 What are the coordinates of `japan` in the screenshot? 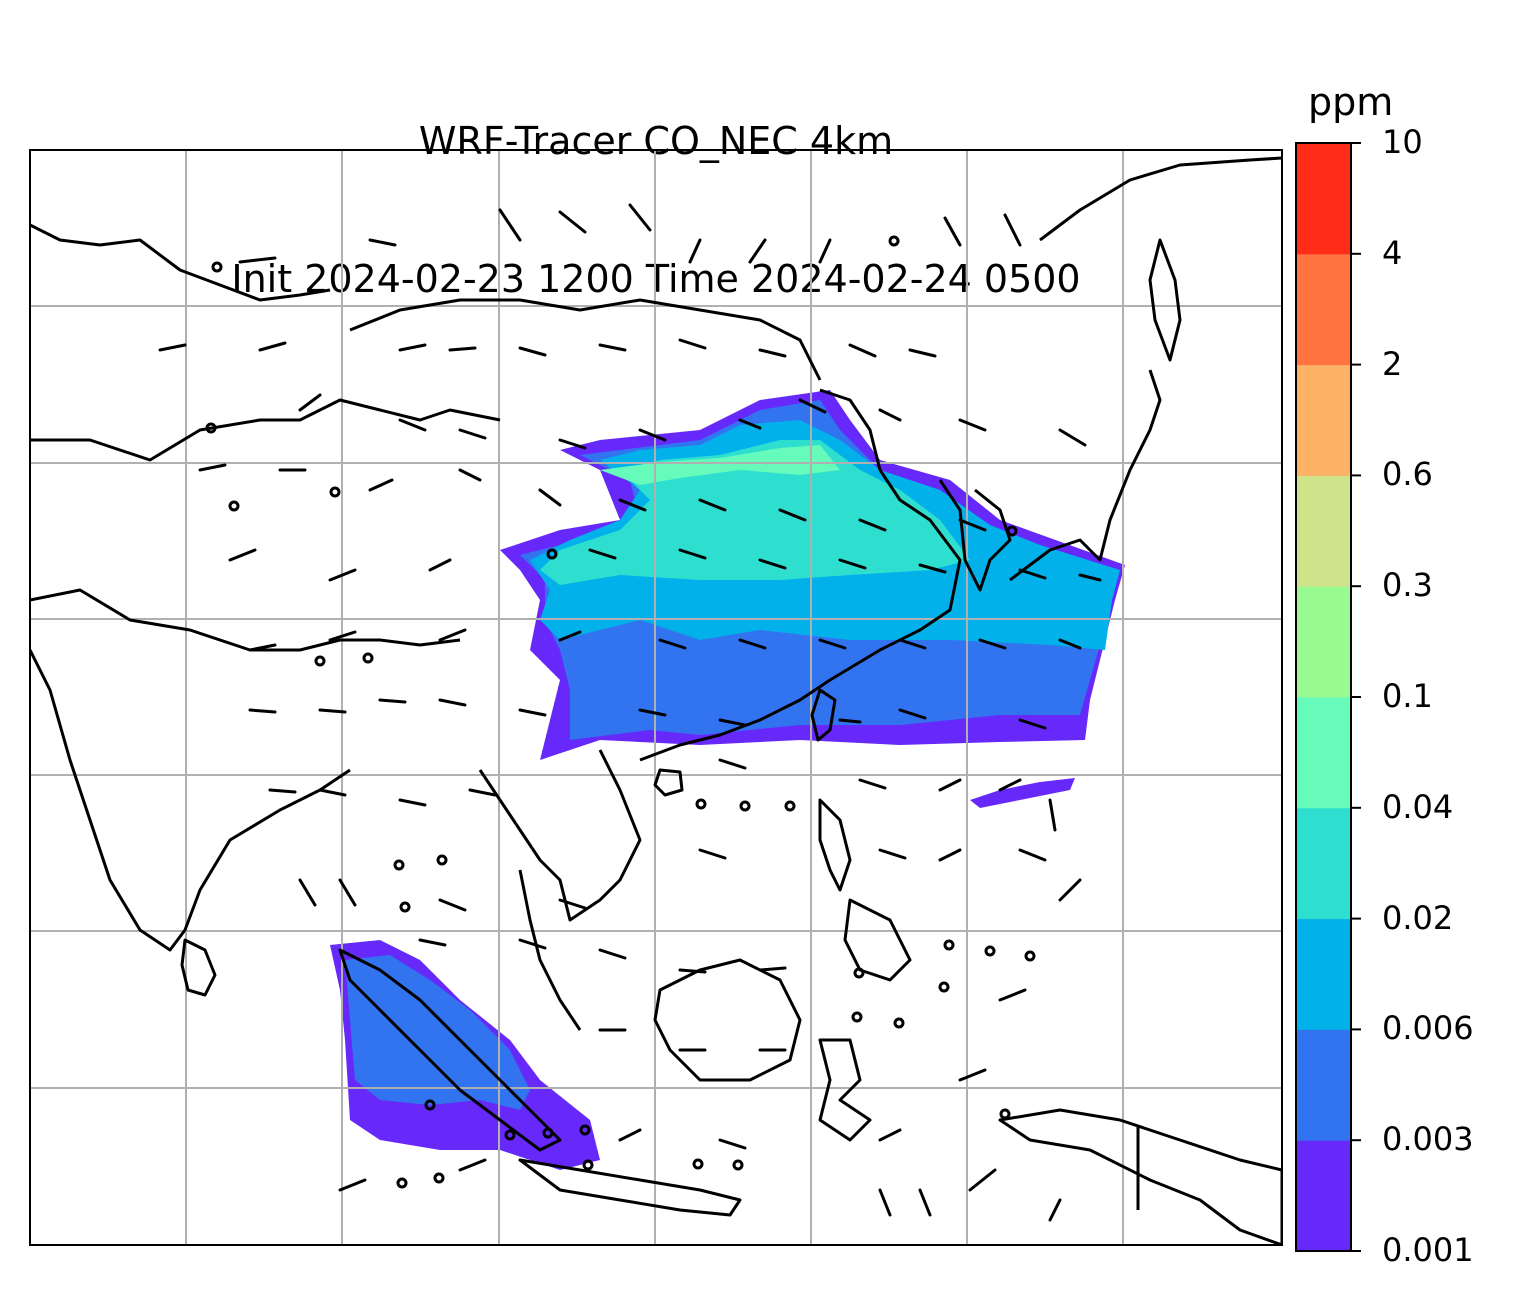 It's located at (1085, 475).